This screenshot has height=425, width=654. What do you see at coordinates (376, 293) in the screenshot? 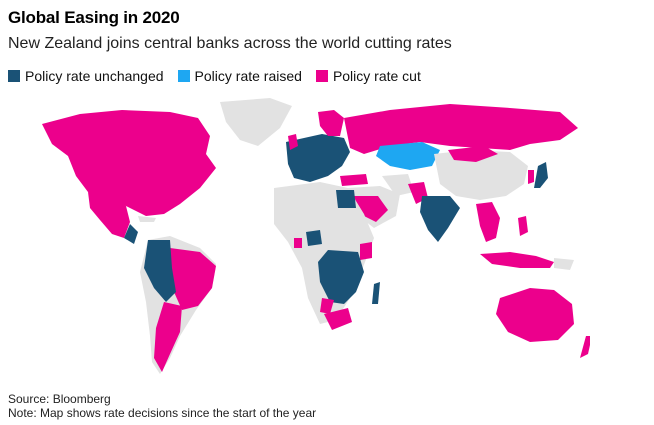
I see `madagascar` at bounding box center [376, 293].